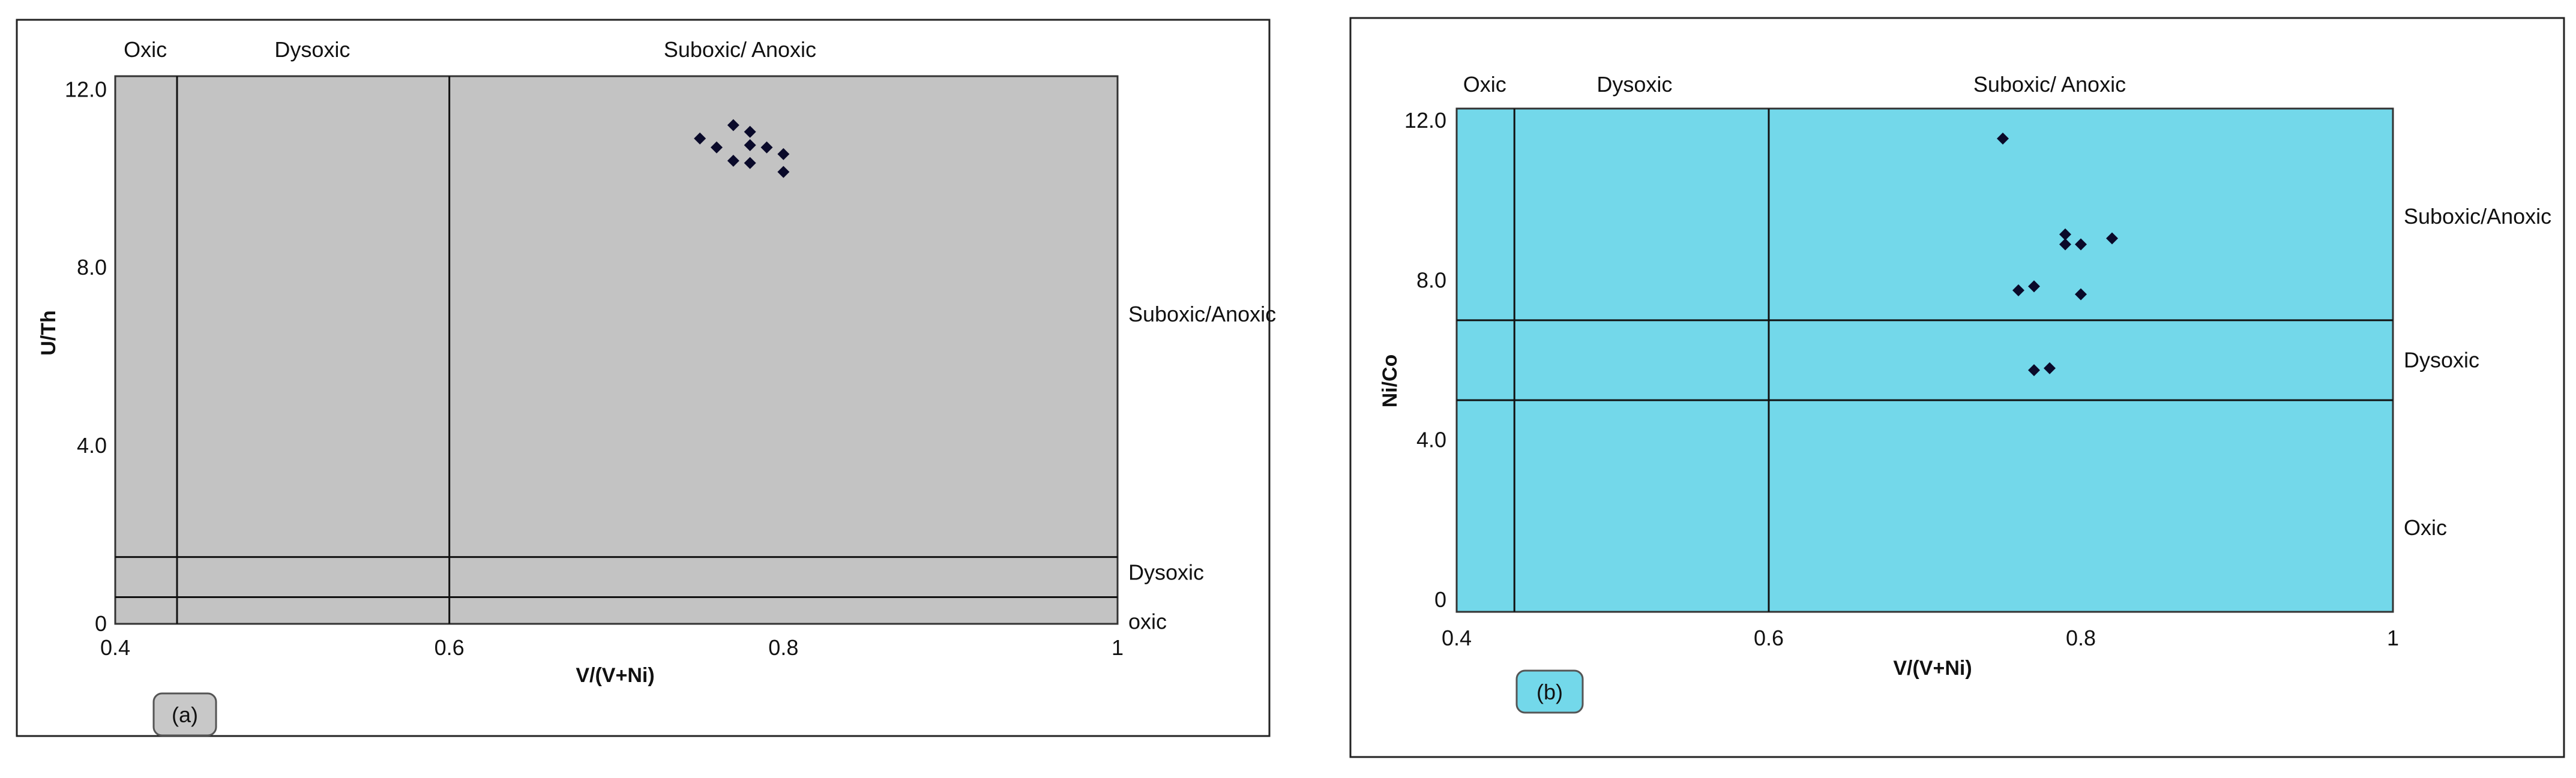 The width and height of the screenshot is (2576, 778). Describe the element at coordinates (2425, 527) in the screenshot. I see `side-zone-label: Oxic` at that location.